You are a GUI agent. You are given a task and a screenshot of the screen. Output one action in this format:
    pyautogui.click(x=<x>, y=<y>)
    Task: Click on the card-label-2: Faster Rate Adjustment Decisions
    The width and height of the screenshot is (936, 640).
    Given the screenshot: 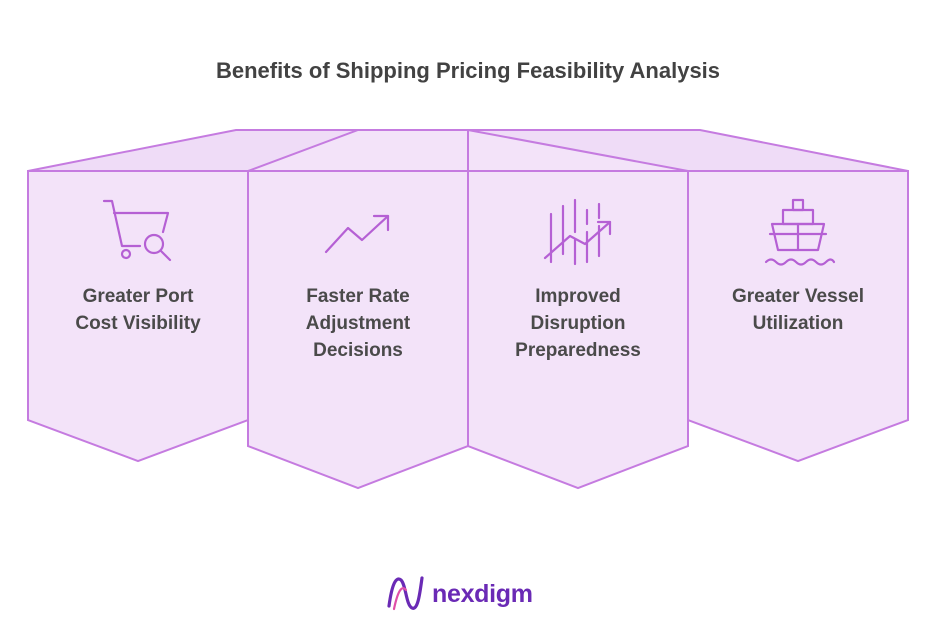 What is the action you would take?
    pyautogui.click(x=358, y=323)
    